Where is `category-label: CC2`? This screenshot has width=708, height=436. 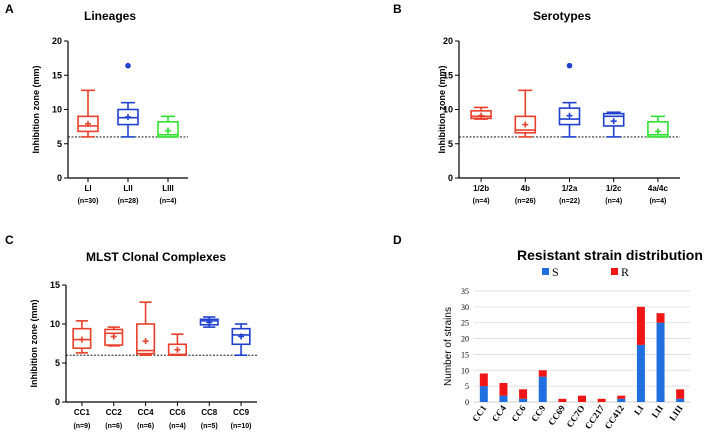 category-label: CC2 is located at coordinates (114, 412).